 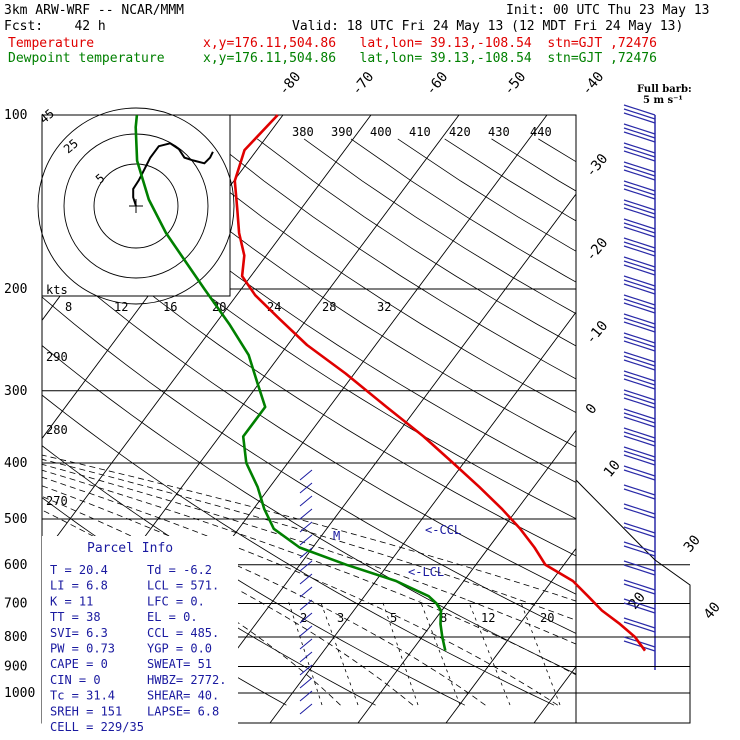 What do you see at coordinates (290, 84) in the screenshot?
I see `isotherm-label: -80` at bounding box center [290, 84].